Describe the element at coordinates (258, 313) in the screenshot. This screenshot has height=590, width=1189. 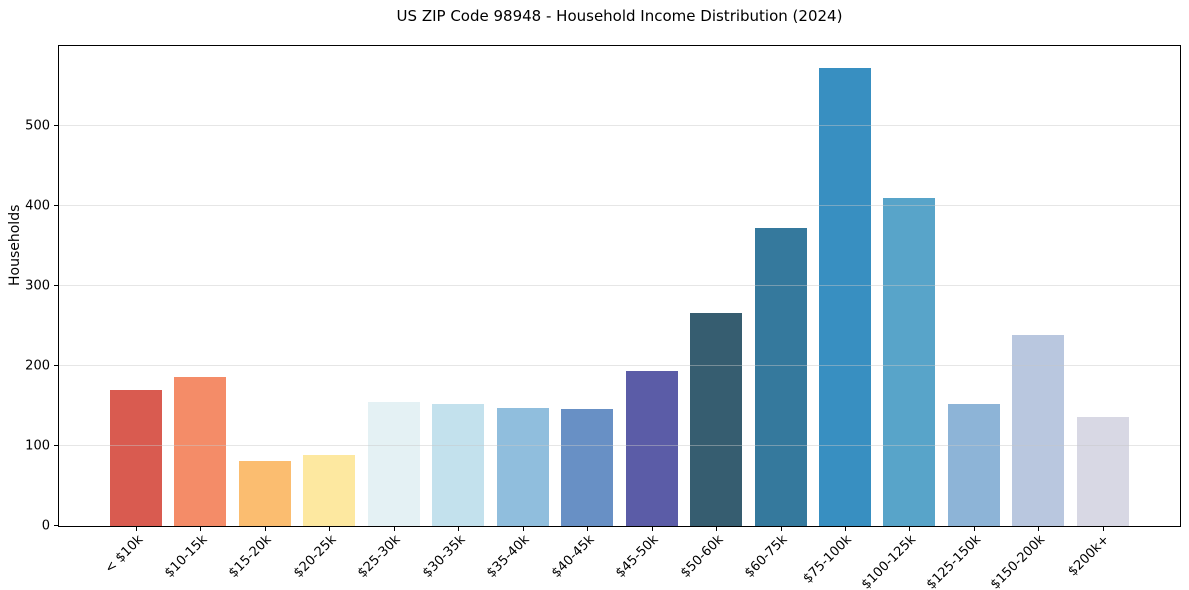
I see `bar-column: $15-20k` at that location.